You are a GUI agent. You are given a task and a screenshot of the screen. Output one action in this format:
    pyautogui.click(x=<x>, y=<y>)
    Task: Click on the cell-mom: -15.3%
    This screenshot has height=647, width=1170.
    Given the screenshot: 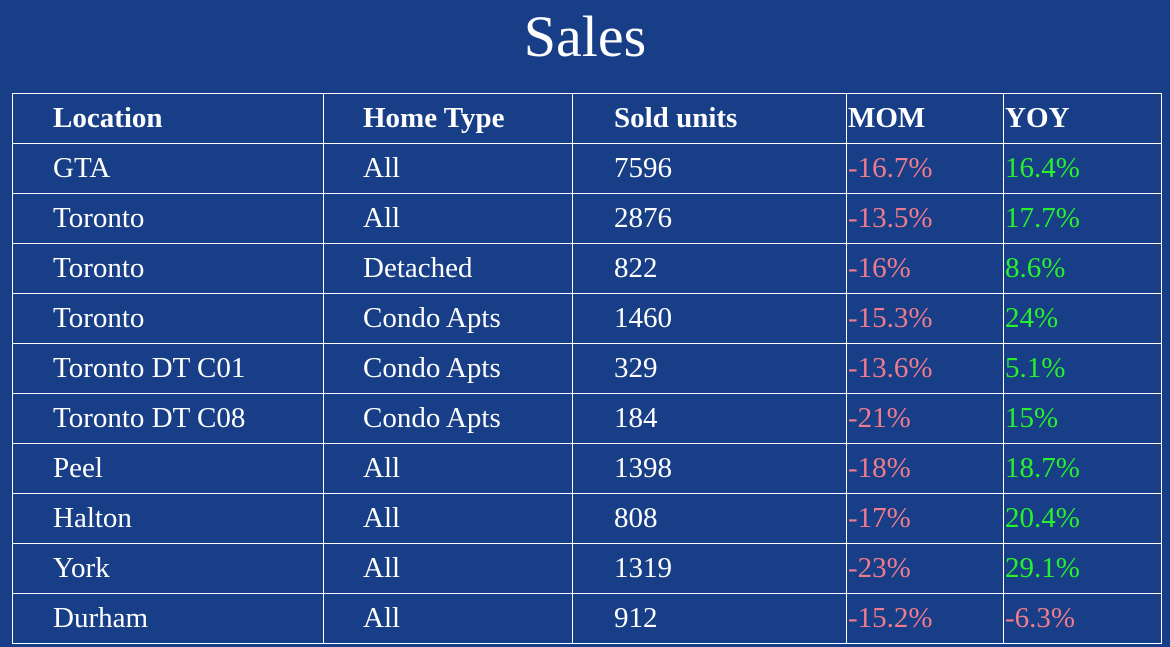 What is the action you would take?
    pyautogui.click(x=925, y=318)
    